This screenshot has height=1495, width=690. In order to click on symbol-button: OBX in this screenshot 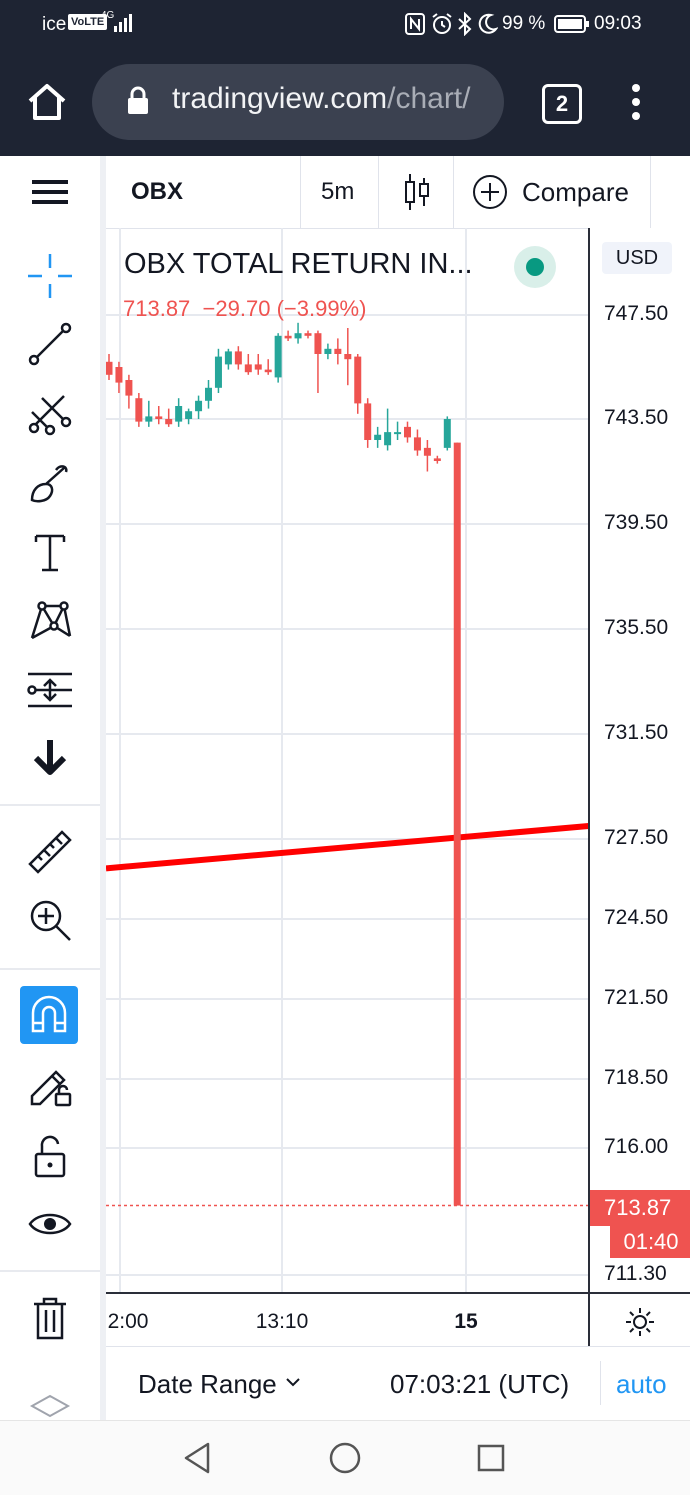, I will do `click(157, 191)`.